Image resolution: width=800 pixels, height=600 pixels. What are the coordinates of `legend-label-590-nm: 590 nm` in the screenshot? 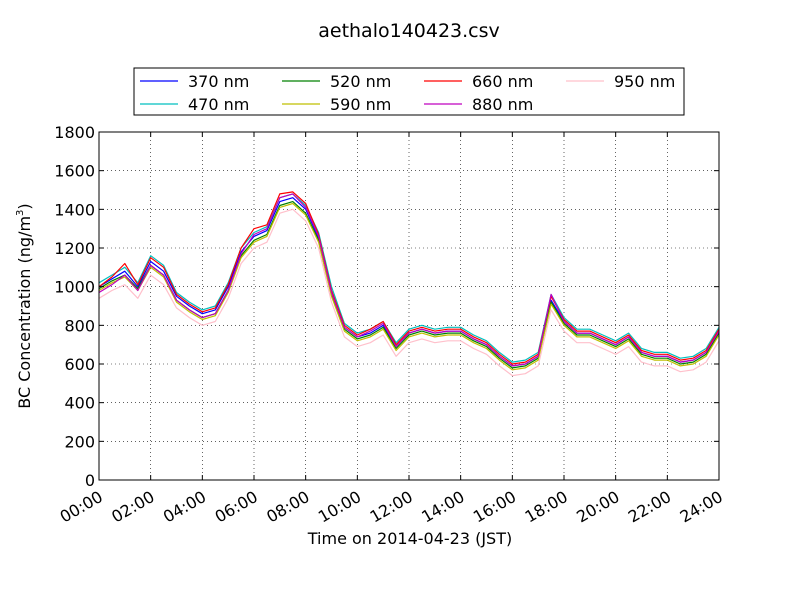 It's located at (360, 104).